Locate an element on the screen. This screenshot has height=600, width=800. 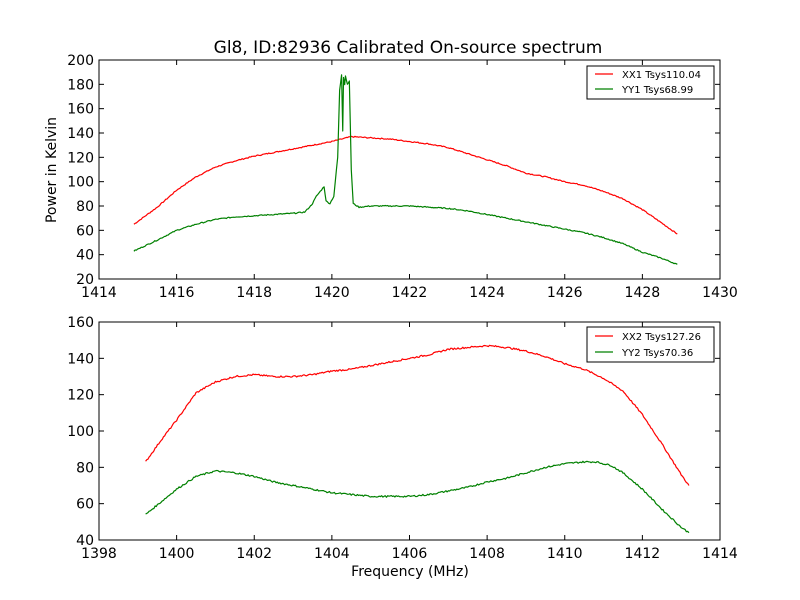
bottom-x-tick-label: 1400 is located at coordinates (177, 554).